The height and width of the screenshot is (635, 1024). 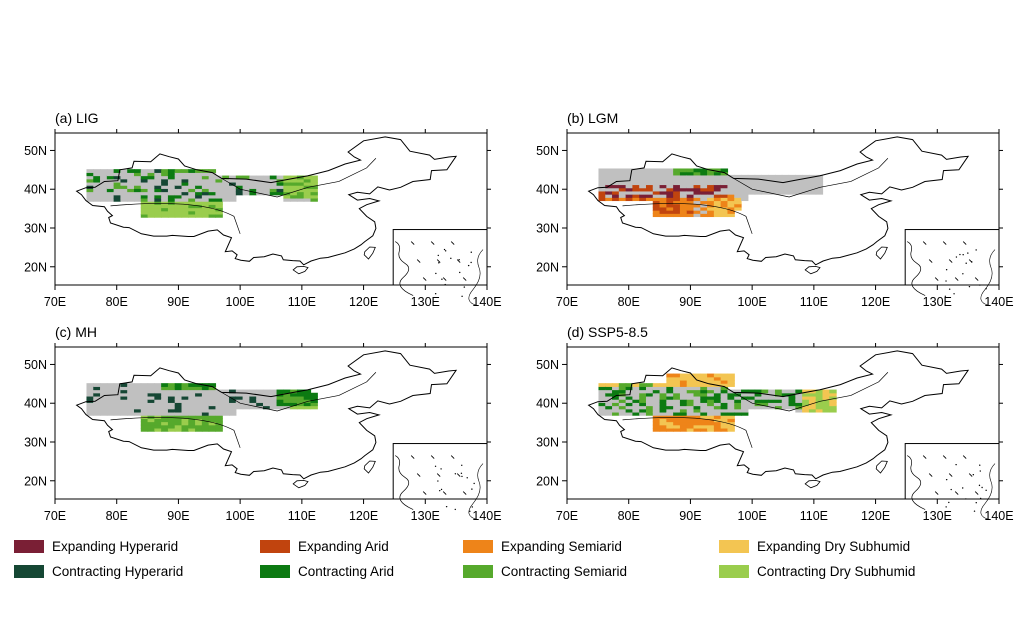 I want to click on lat-tick-label: 40N, so click(x=35, y=190).